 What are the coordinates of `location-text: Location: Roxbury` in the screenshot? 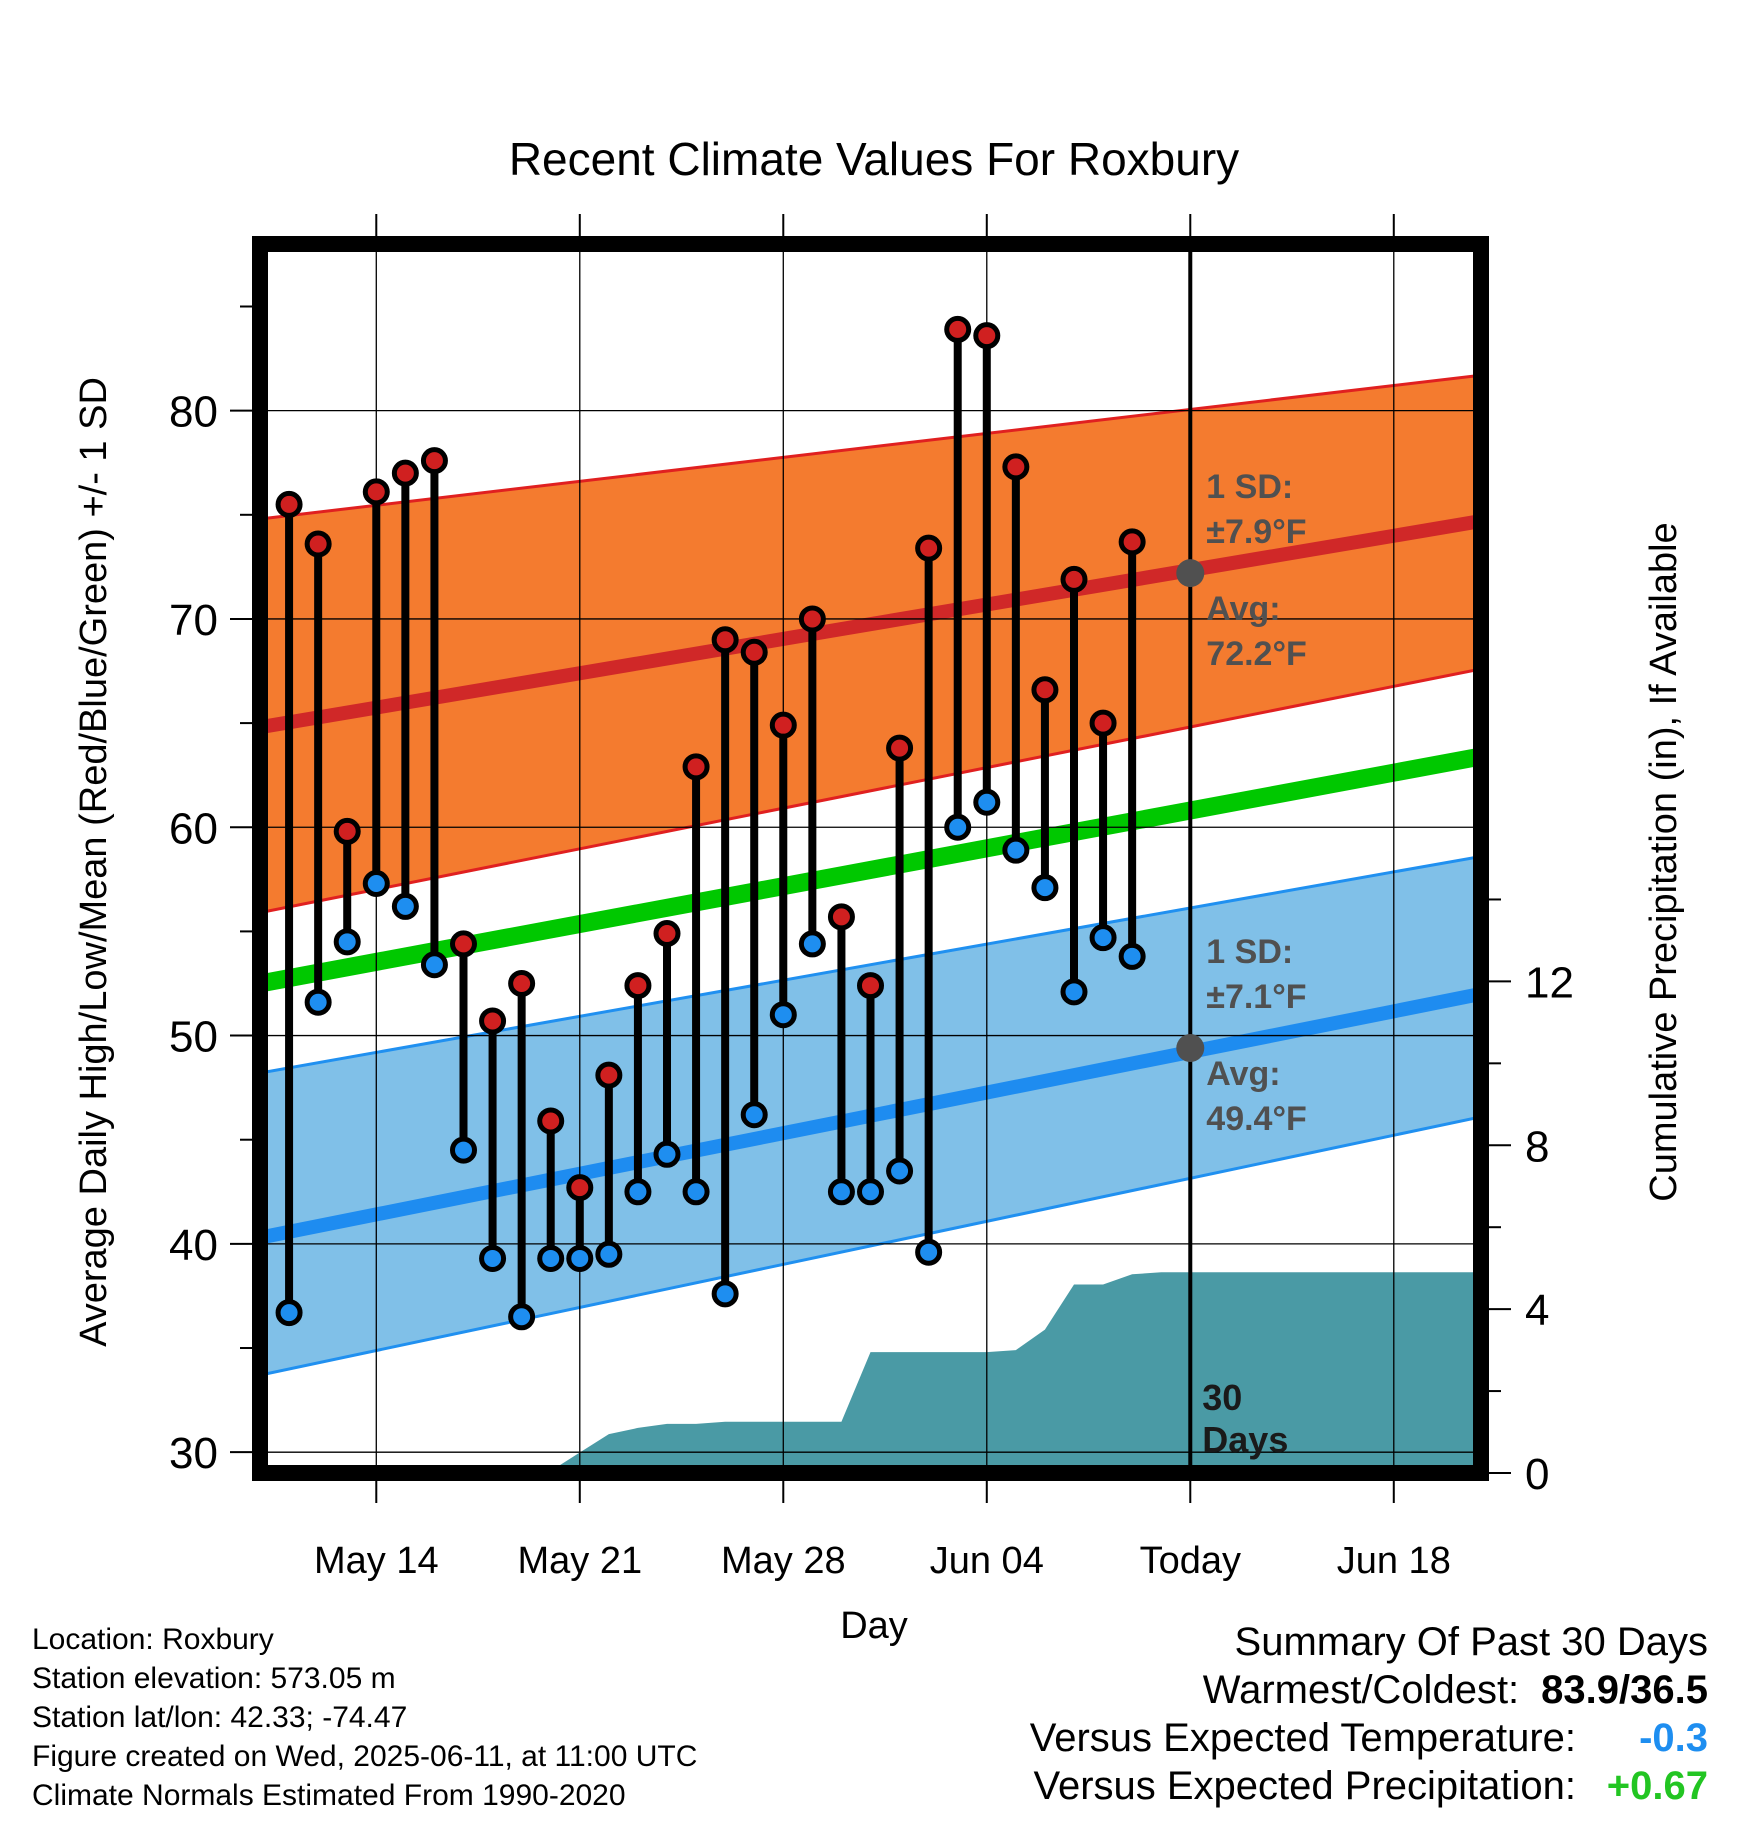 It's located at (153, 1639).